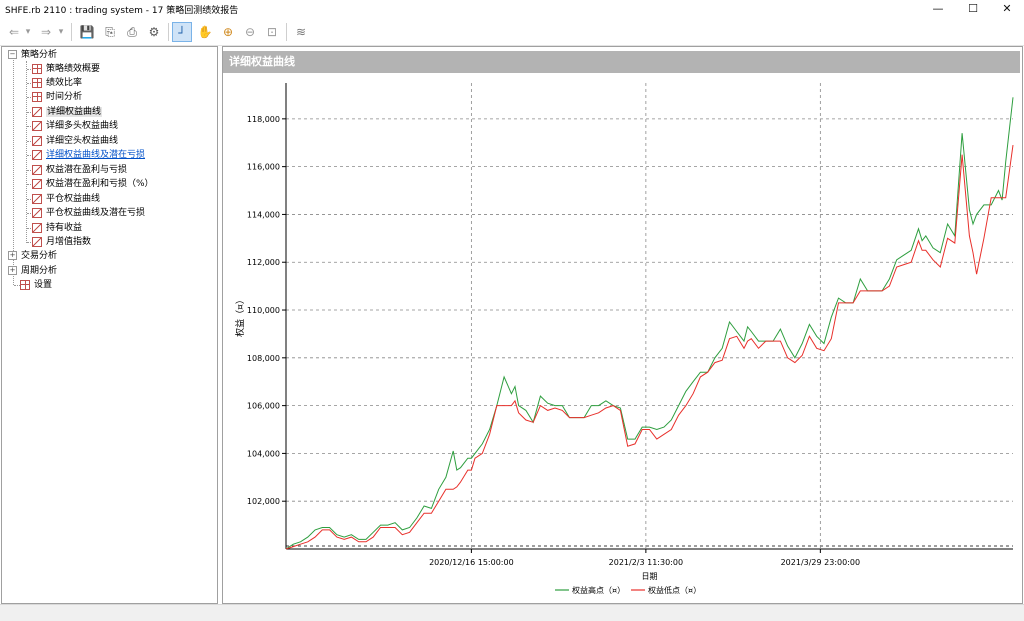 Image resolution: width=1024 pixels, height=621 pixels. What do you see at coordinates (621, 62) in the screenshot?
I see `panel-title: 详细权益曲线` at bounding box center [621, 62].